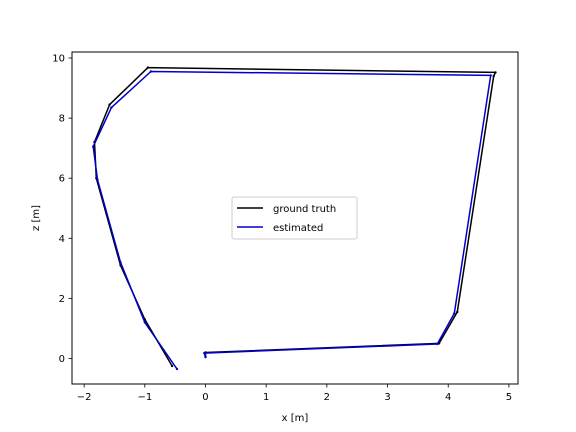  I want to click on y-tick-label: 6, so click(62, 179).